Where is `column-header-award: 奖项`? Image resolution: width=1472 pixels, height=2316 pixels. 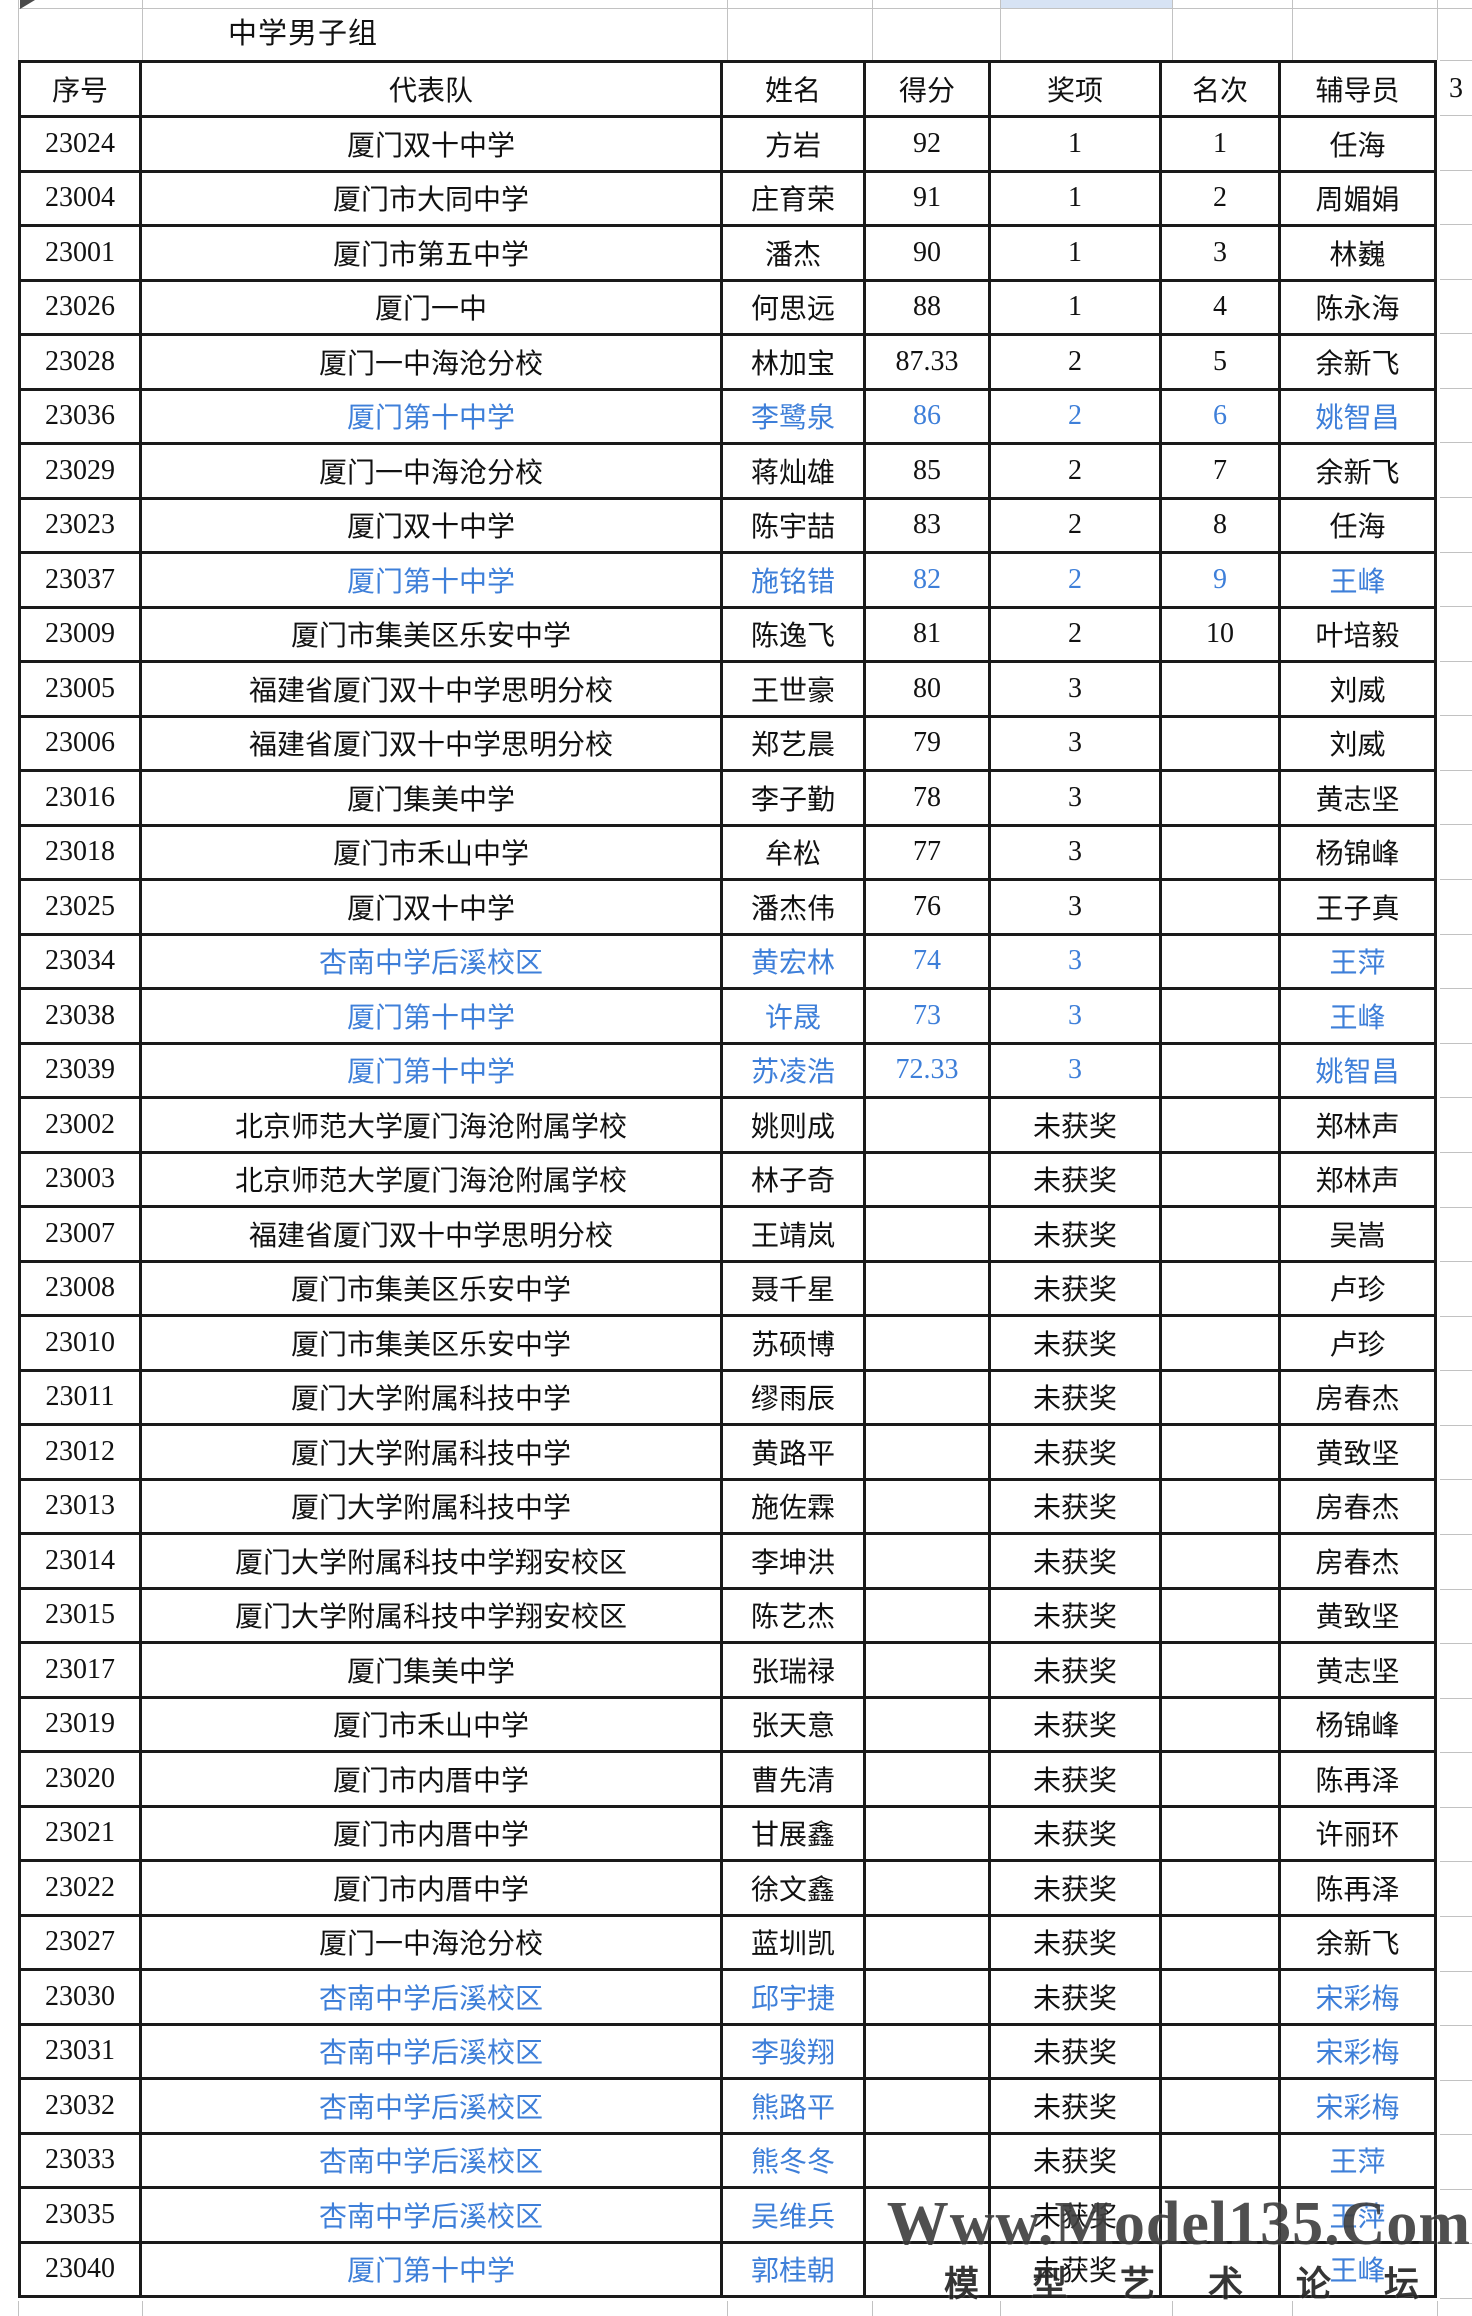 column-header-award: 奖项 is located at coordinates (1075, 89).